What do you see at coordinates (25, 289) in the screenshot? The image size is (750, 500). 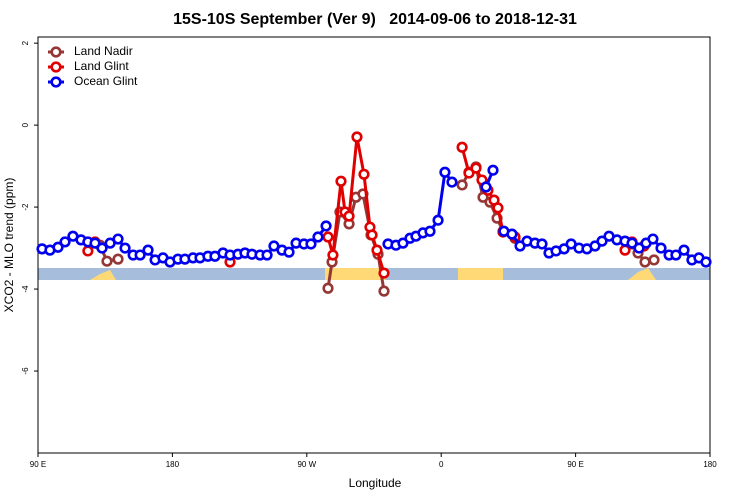 I see `y-tick-label: -4` at bounding box center [25, 289].